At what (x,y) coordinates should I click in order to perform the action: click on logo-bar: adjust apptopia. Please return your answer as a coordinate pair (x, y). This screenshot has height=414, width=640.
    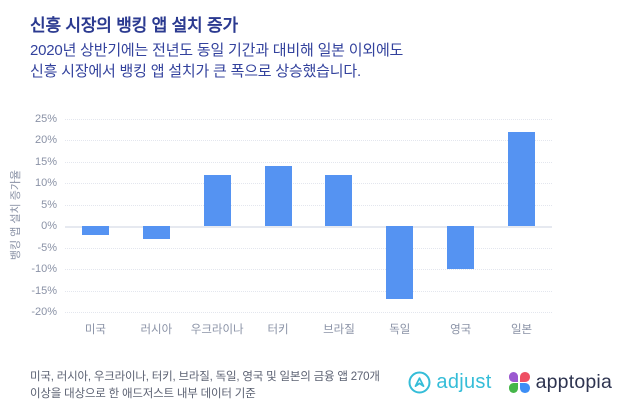
    Looking at the image, I should click on (510, 382).